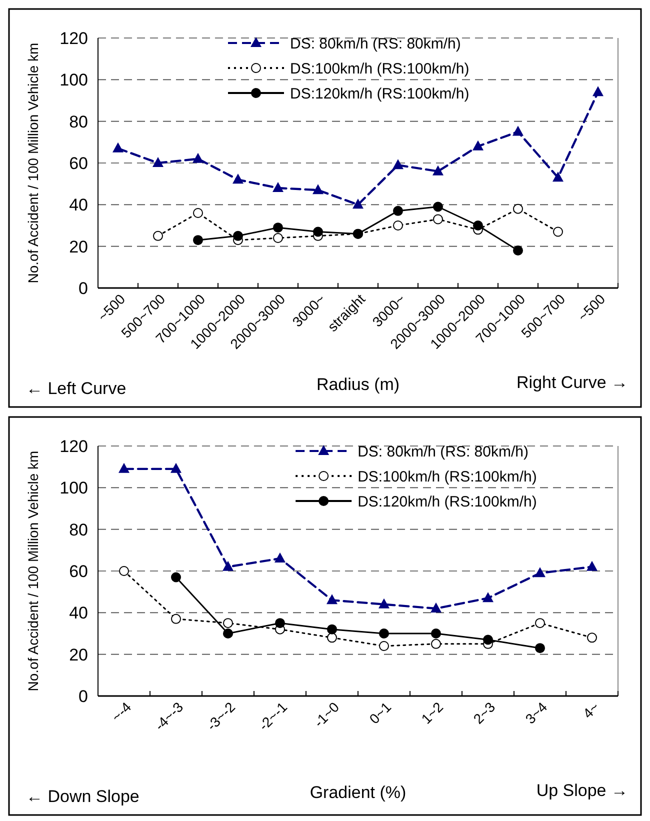  What do you see at coordinates (591, 710) in the screenshot?
I see `x-tick-label: 4~` at bounding box center [591, 710].